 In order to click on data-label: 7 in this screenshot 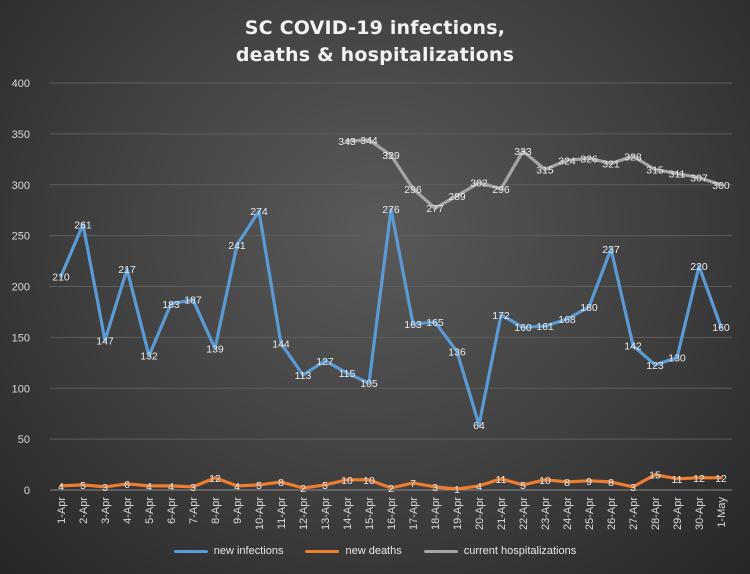, I will do `click(413, 484)`.